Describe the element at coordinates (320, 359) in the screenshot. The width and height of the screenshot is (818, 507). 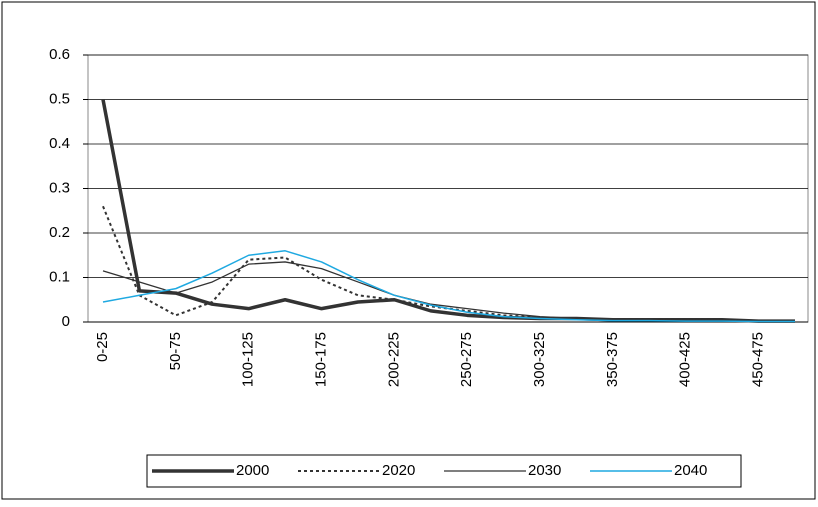
I see `x-tick-label: 150-175` at that location.